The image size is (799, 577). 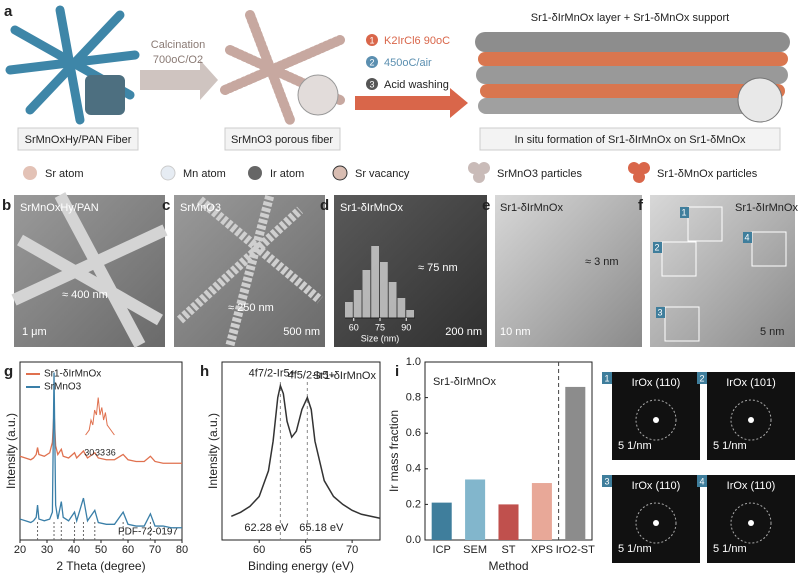 What do you see at coordinates (656, 519) in the screenshot?
I see `fft-image` at bounding box center [656, 519].